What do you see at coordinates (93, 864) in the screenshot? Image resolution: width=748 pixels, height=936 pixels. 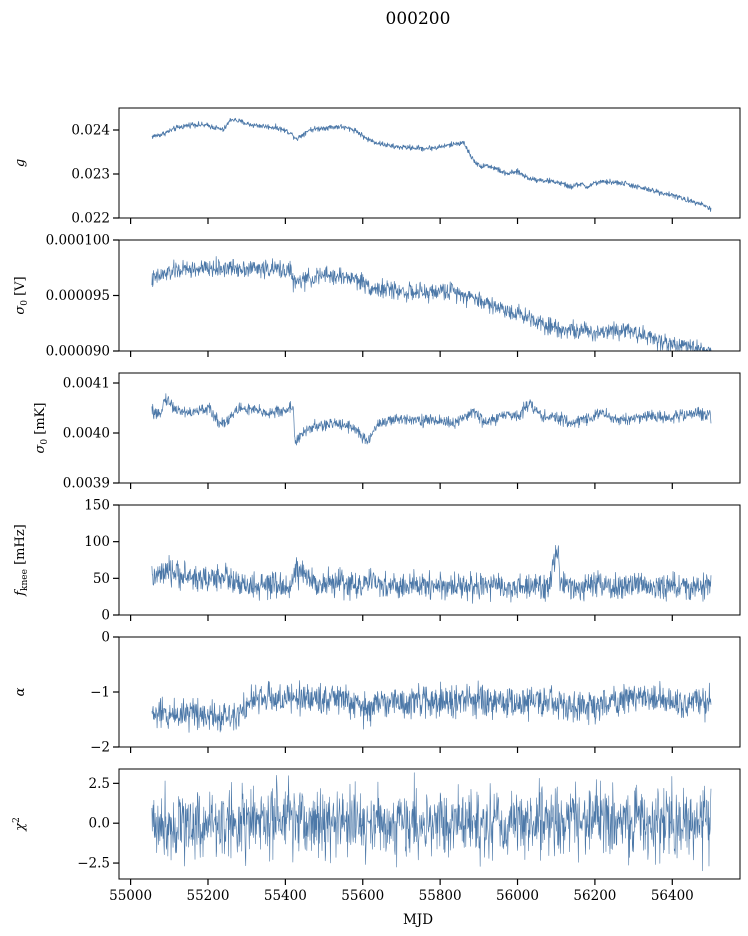 I see `y-tick-label-panel-6: −2.5` at bounding box center [93, 864].